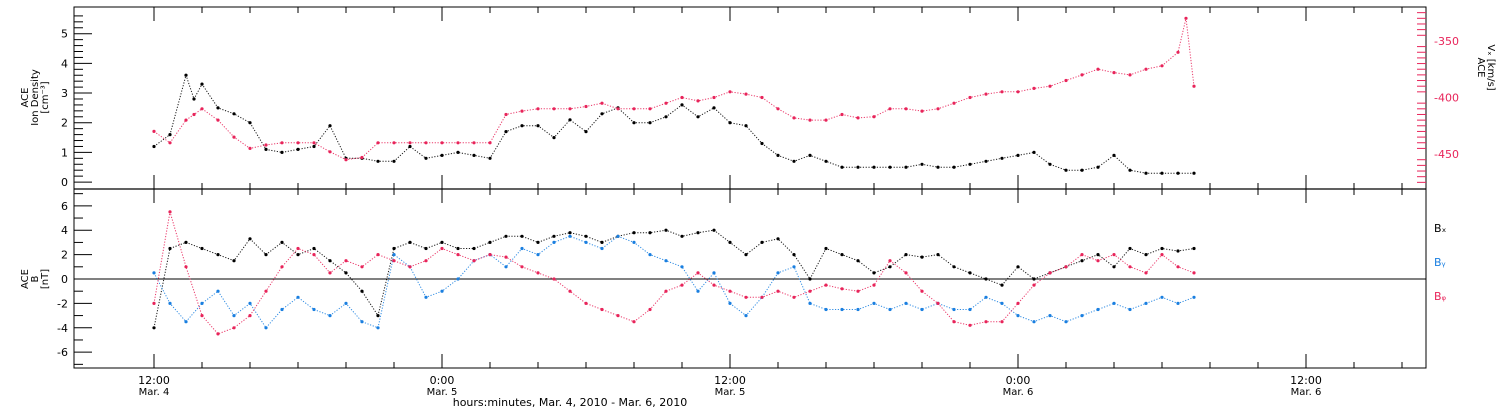 This screenshot has height=414, width=1500. I want to click on y-tick-label: -2, so click(62, 303).